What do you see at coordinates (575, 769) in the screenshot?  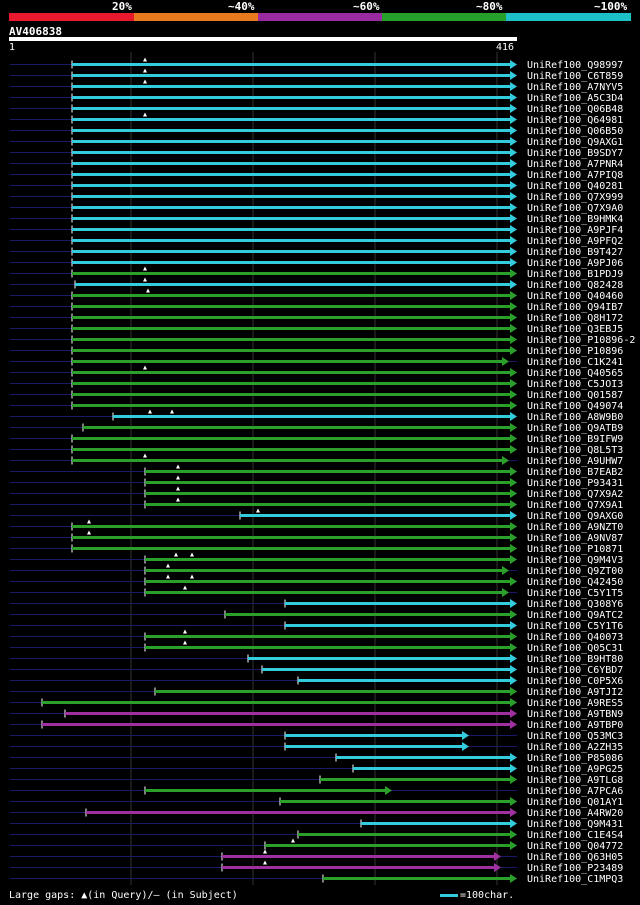 I see `hit-label: UniRef100_A9PG25` at bounding box center [575, 769].